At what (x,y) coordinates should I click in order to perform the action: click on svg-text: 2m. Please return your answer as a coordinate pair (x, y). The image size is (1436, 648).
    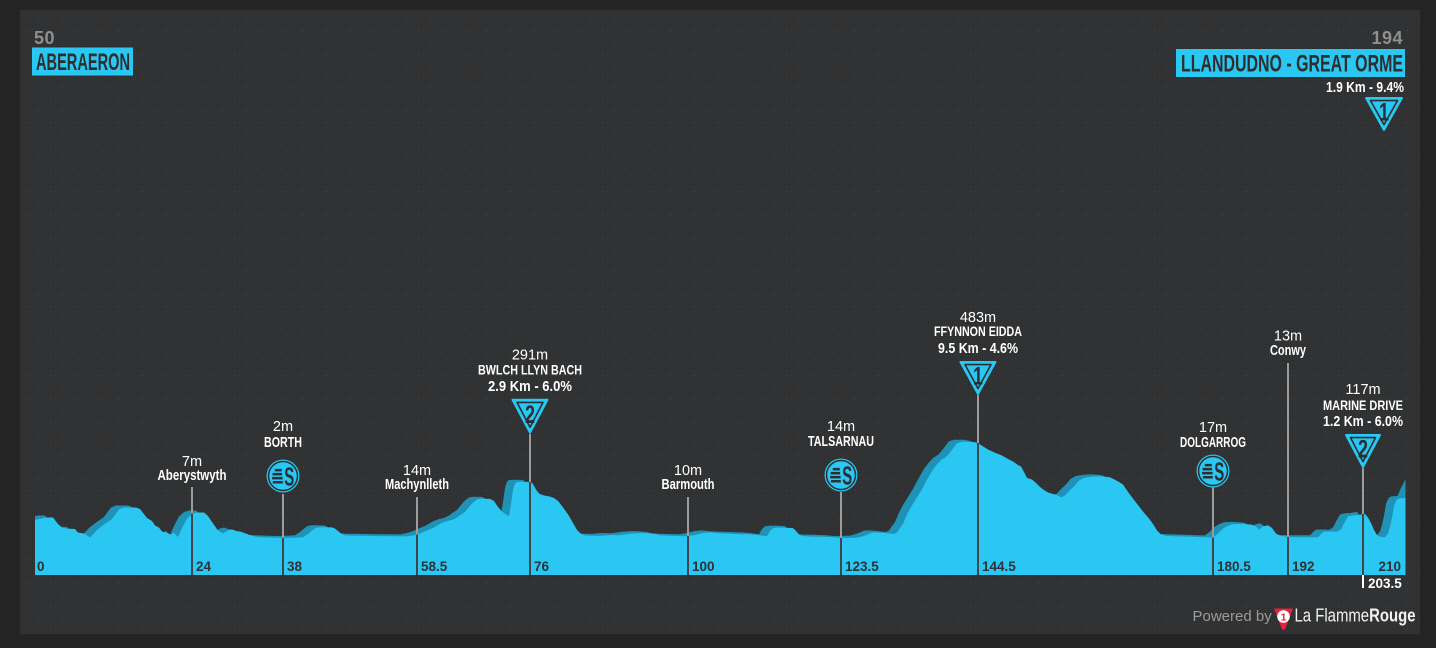
    Looking at the image, I should click on (283, 427).